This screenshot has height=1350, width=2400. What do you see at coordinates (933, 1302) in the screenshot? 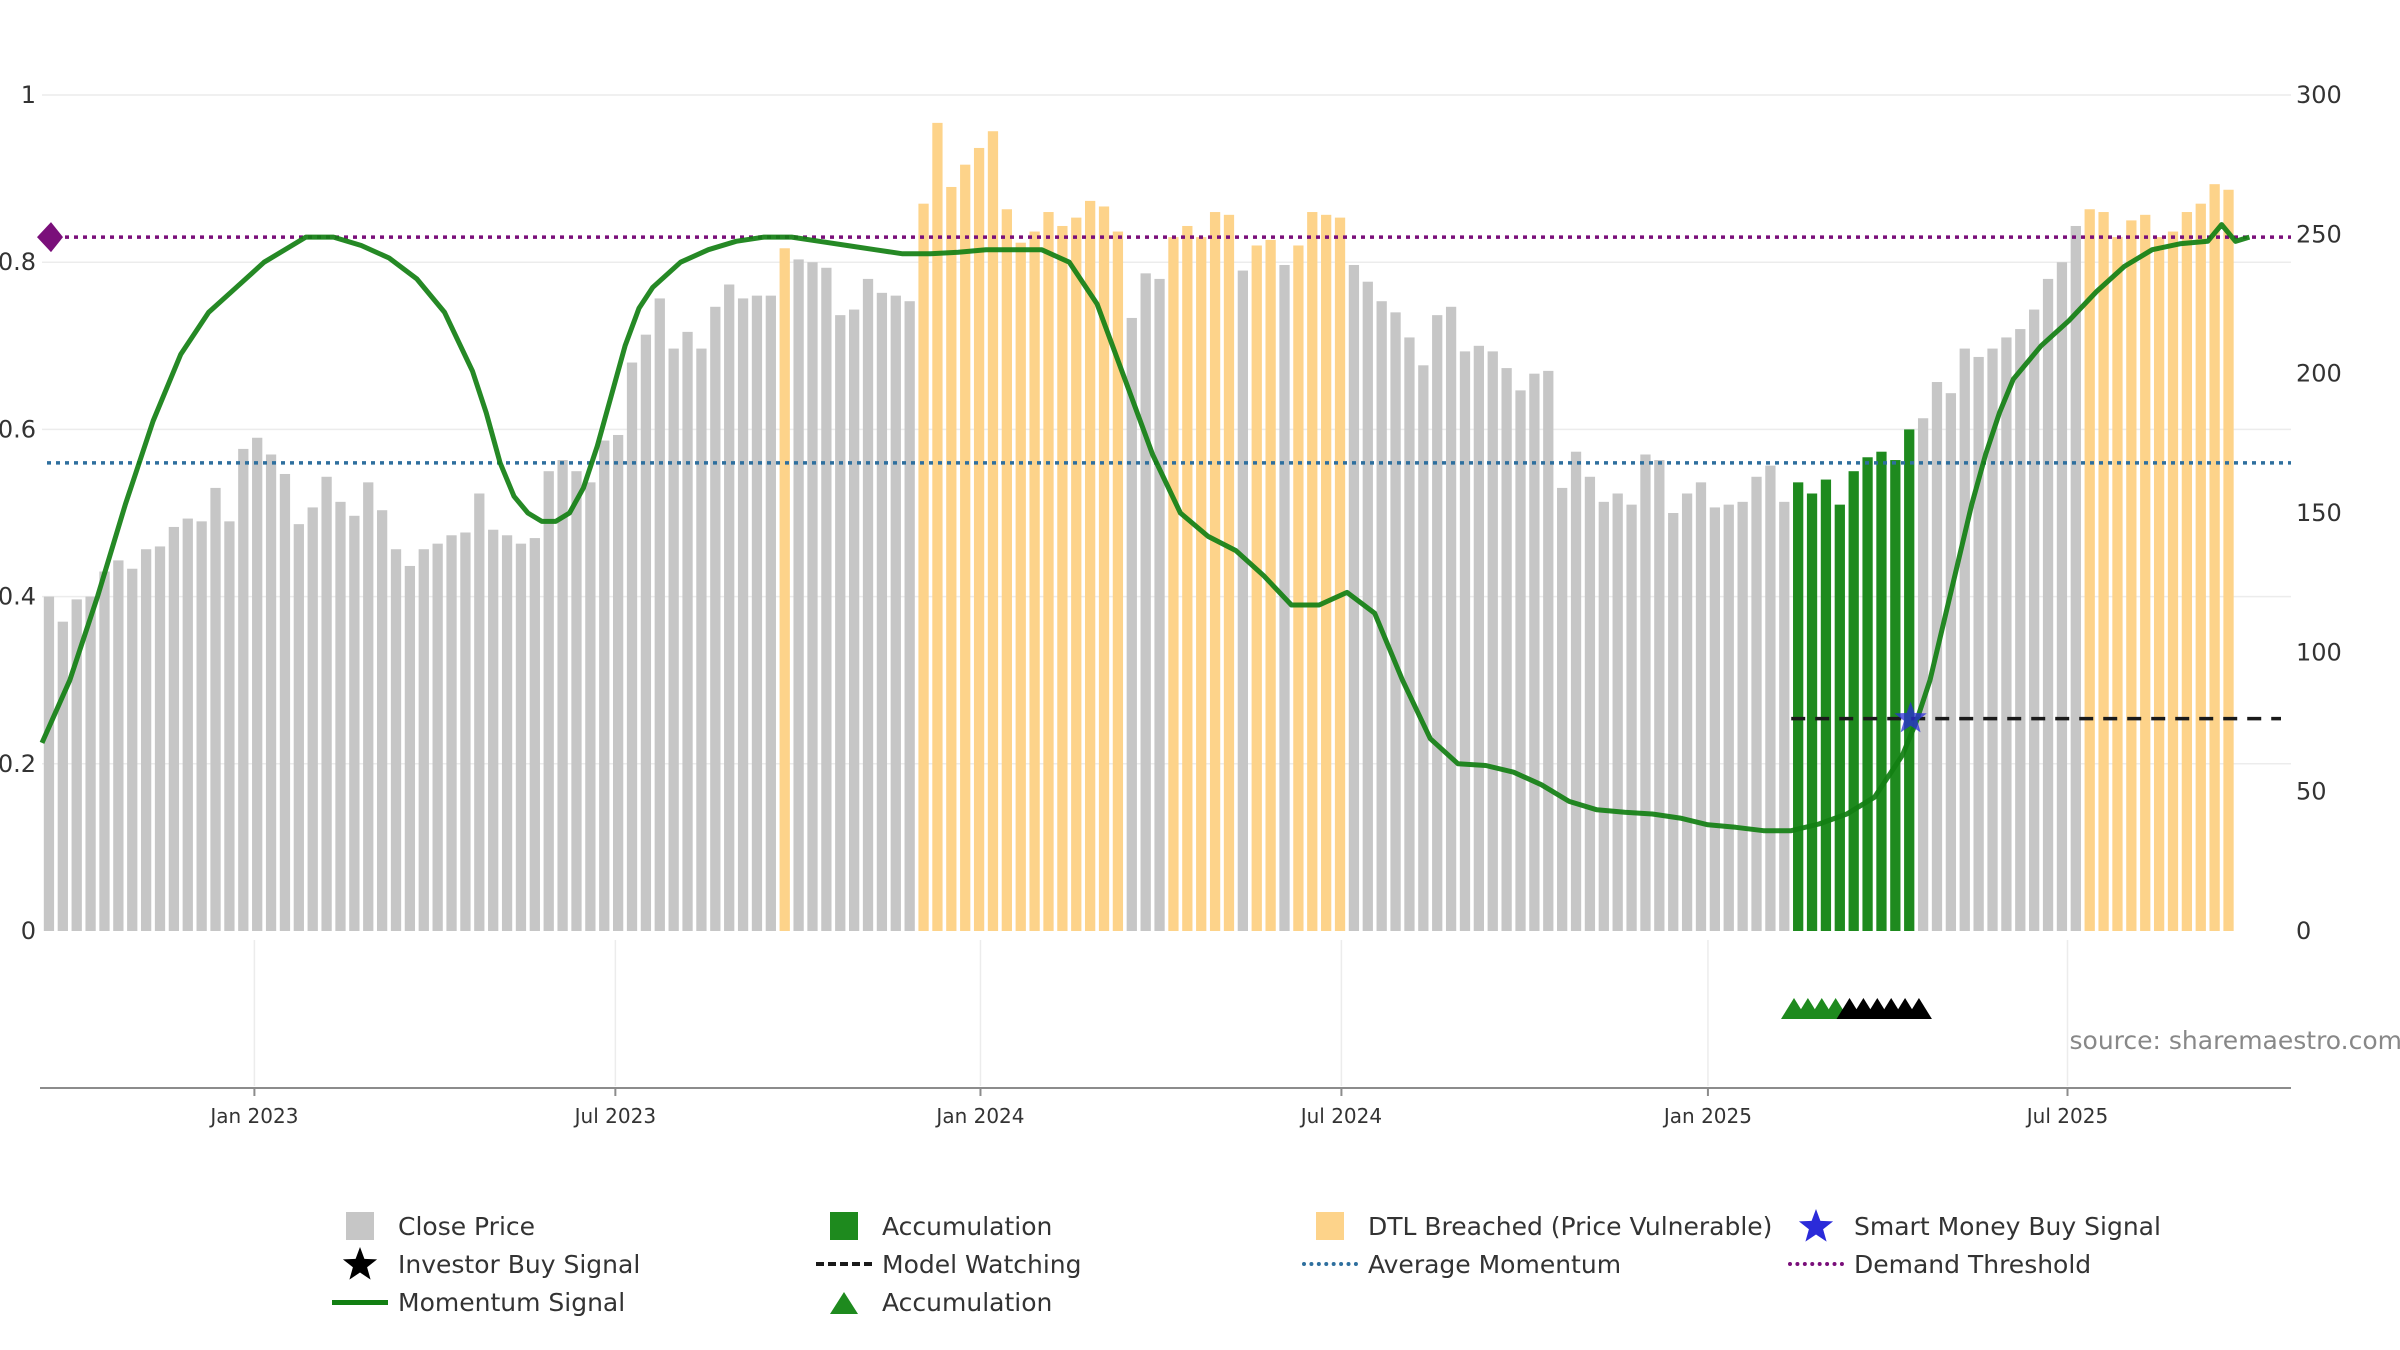
I see `legend-item: Accumulation` at bounding box center [933, 1302].